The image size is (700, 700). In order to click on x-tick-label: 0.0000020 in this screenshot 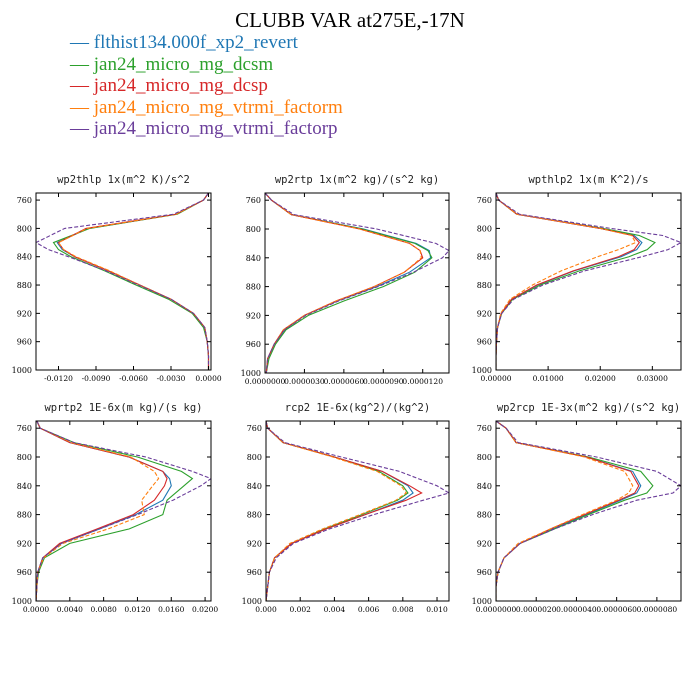, I will do `click(536, 609)`.